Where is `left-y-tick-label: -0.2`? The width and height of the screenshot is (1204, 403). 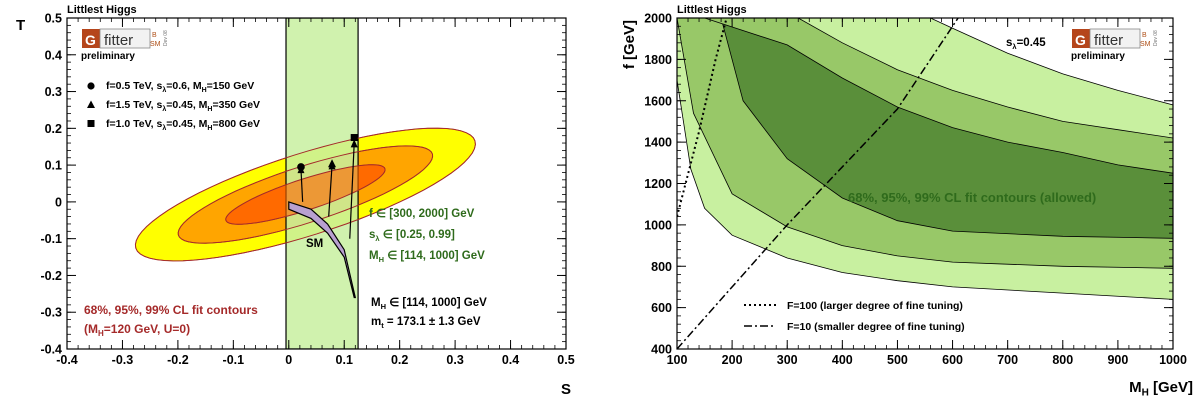 left-y-tick-label: -0.2 is located at coordinates (51, 276).